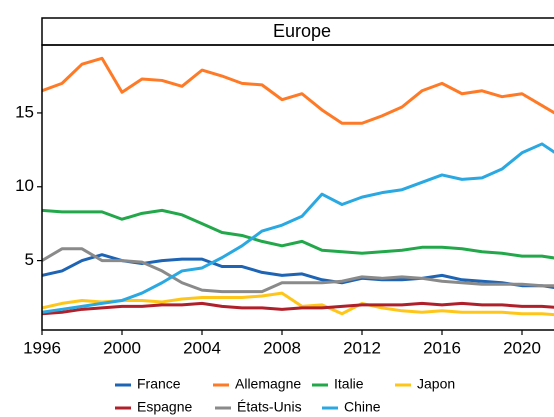  What do you see at coordinates (268, 384) in the screenshot?
I see `legend-label: Allemagne` at bounding box center [268, 384].